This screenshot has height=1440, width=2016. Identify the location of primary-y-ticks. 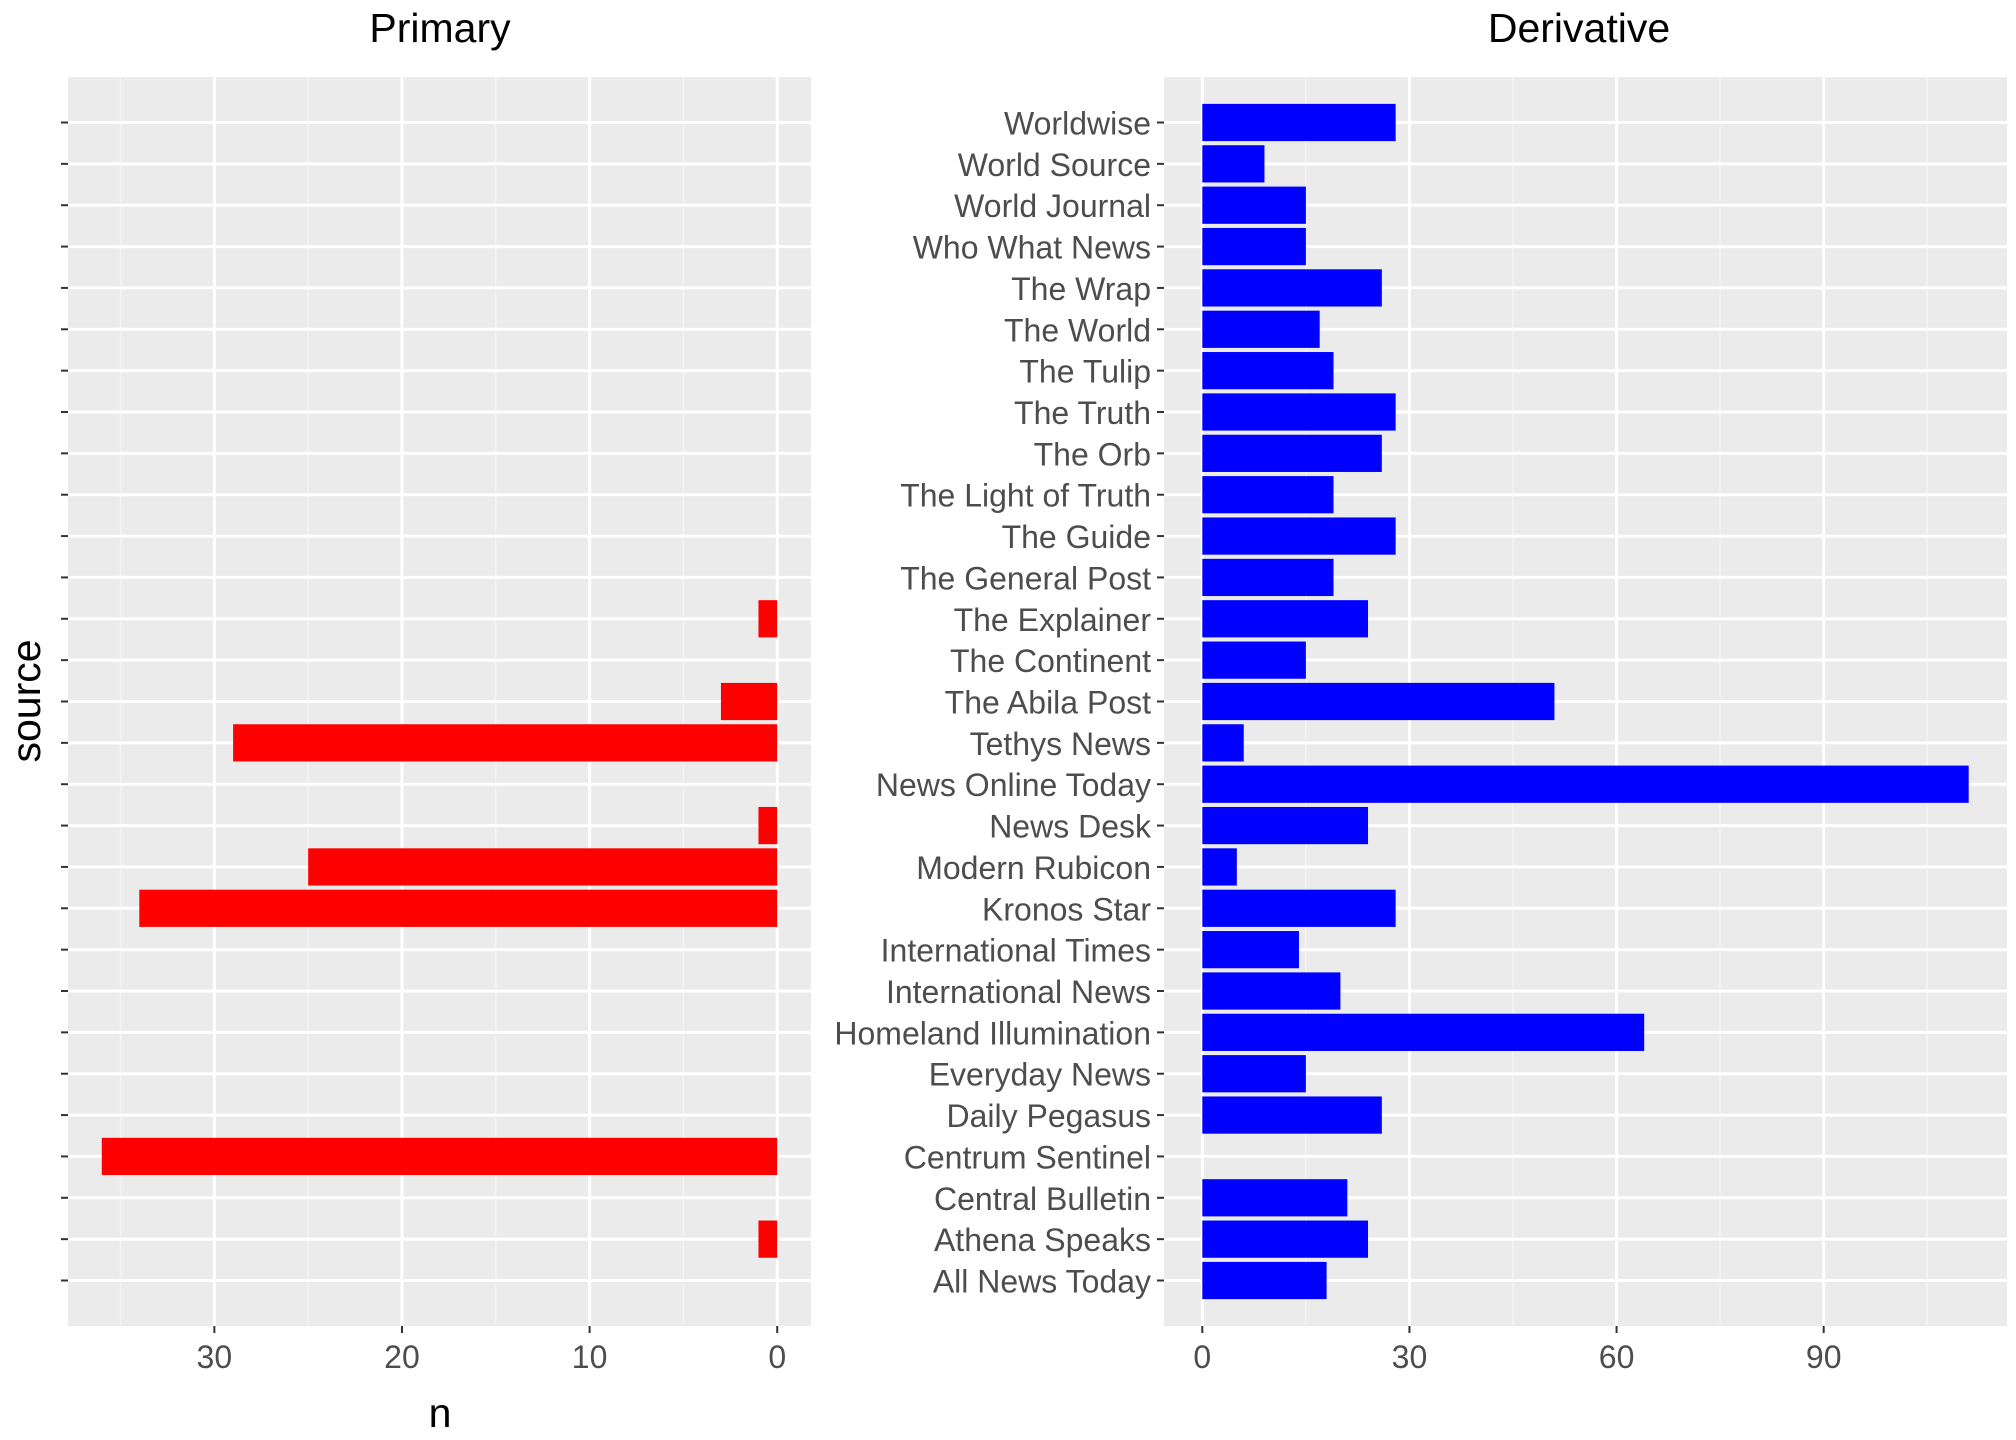
(64, 701).